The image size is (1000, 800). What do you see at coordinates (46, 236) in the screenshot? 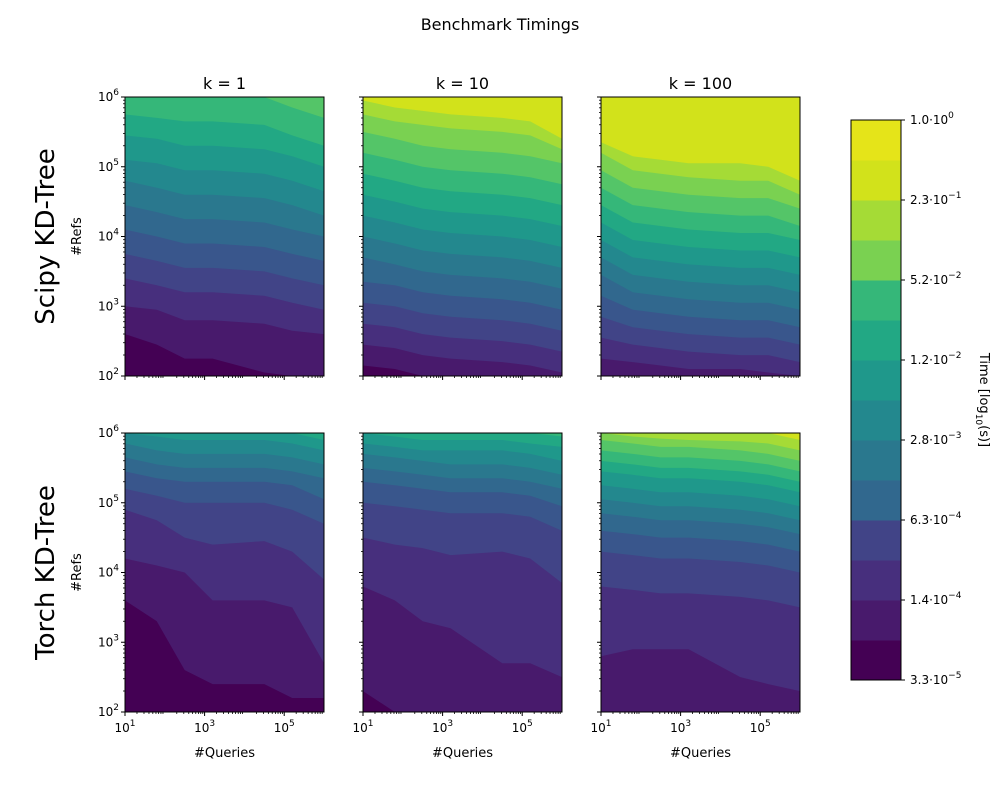
I see `row-title: Scipy KD-Tree` at bounding box center [46, 236].